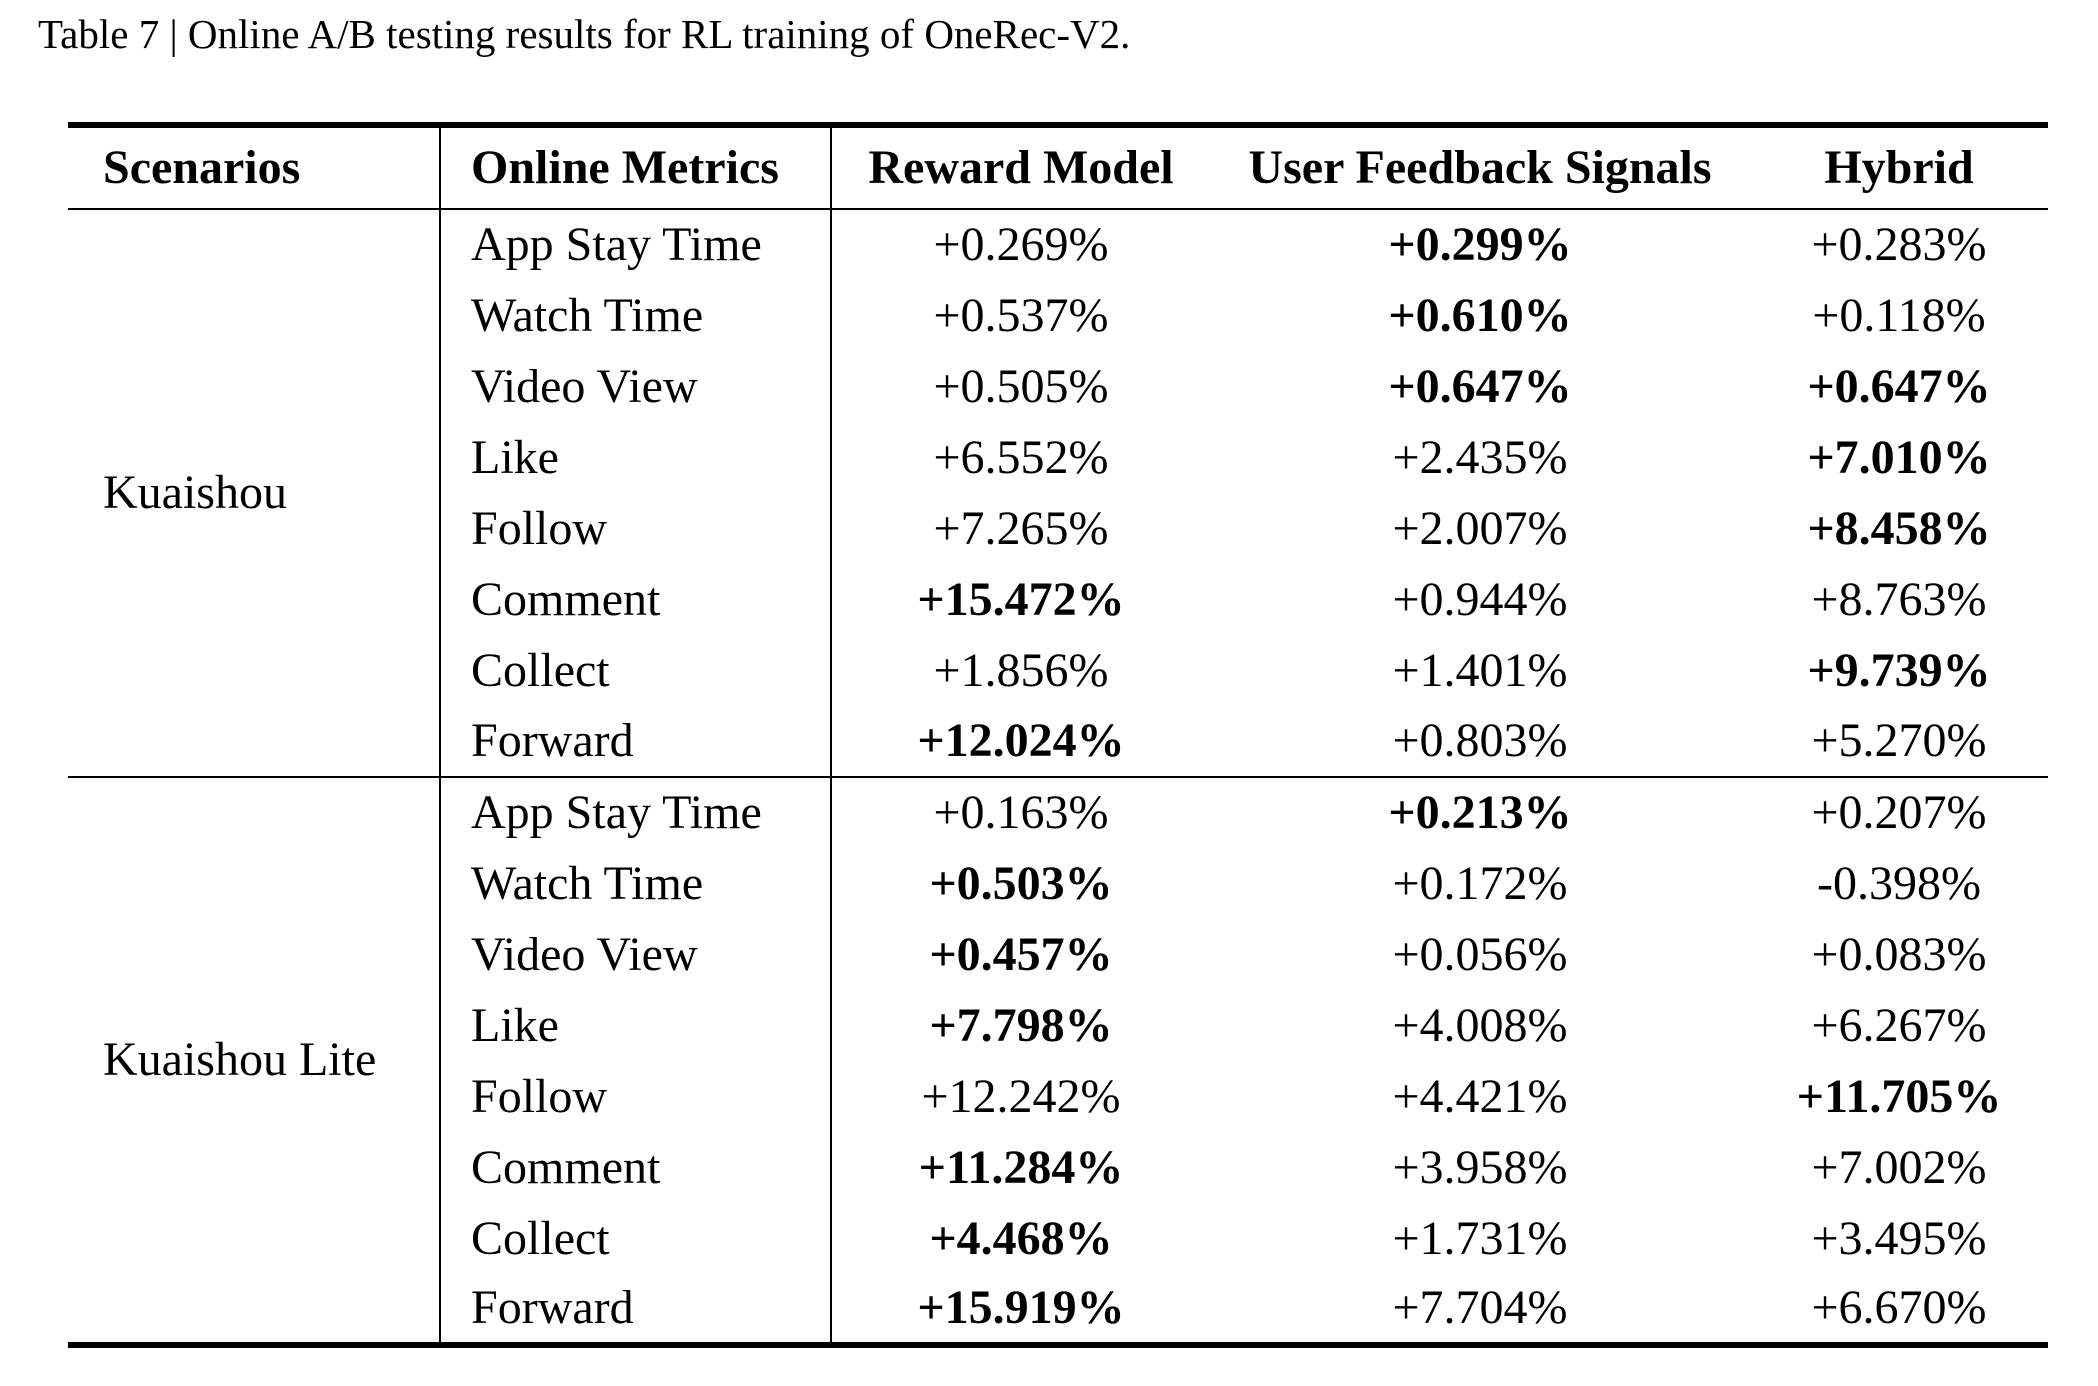  I want to click on reward-model-value: +0.537%, so click(1021, 315).